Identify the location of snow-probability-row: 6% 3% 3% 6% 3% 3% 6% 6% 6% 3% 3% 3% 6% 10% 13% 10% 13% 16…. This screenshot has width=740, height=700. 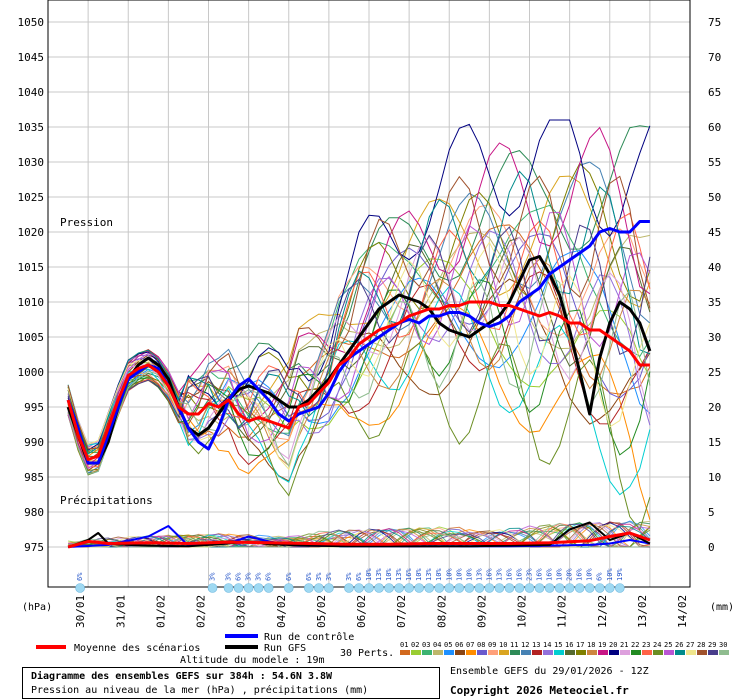
(350, 580).